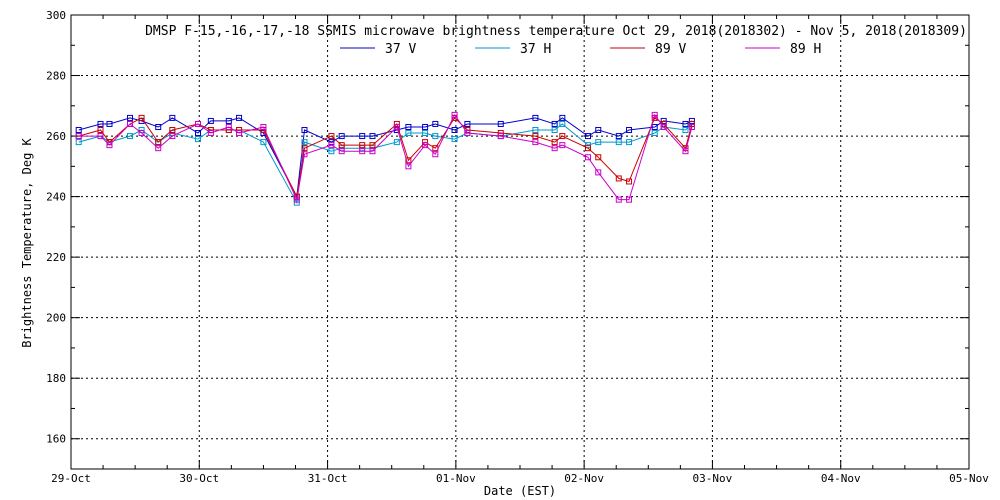 The height and width of the screenshot is (500, 1000). Describe the element at coordinates (27, 242) in the screenshot. I see `y-axis-label: Brightness Temperature, Deg K` at that location.